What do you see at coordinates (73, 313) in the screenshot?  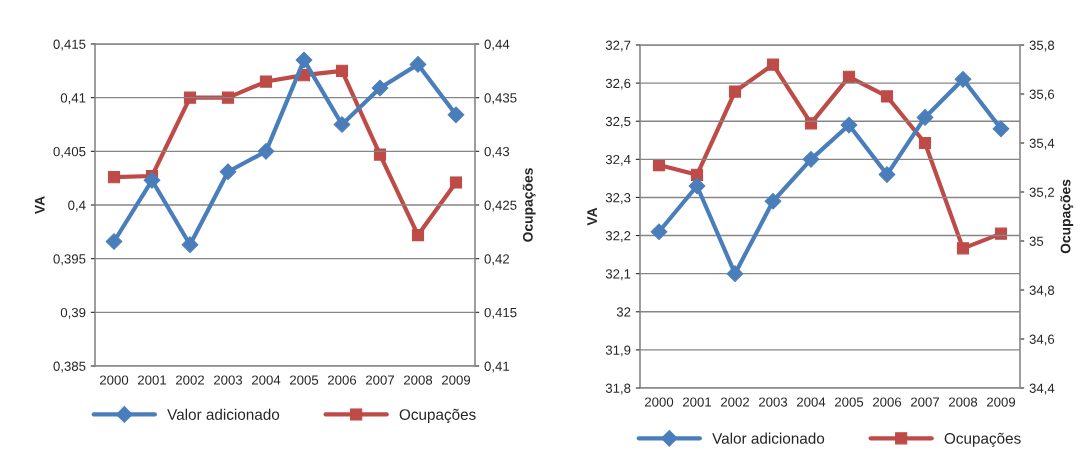 I see `y-tick-label: 0,39` at bounding box center [73, 313].